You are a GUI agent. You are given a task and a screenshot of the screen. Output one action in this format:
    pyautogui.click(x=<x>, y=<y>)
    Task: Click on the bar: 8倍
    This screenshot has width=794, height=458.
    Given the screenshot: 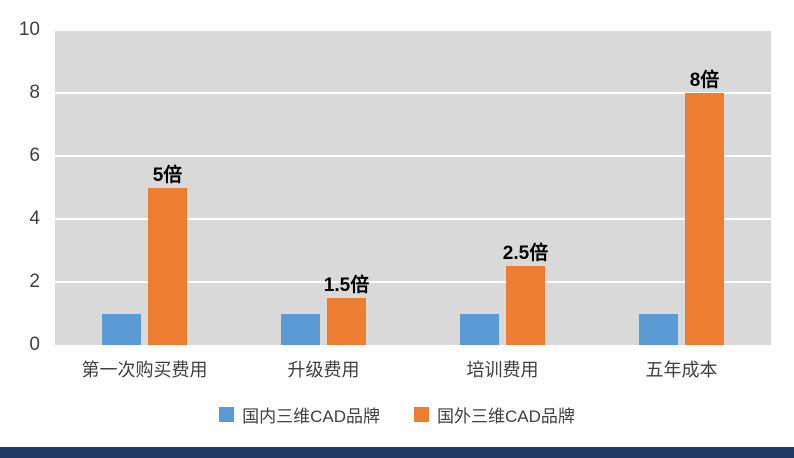 What is the action you would take?
    pyautogui.click(x=704, y=207)
    